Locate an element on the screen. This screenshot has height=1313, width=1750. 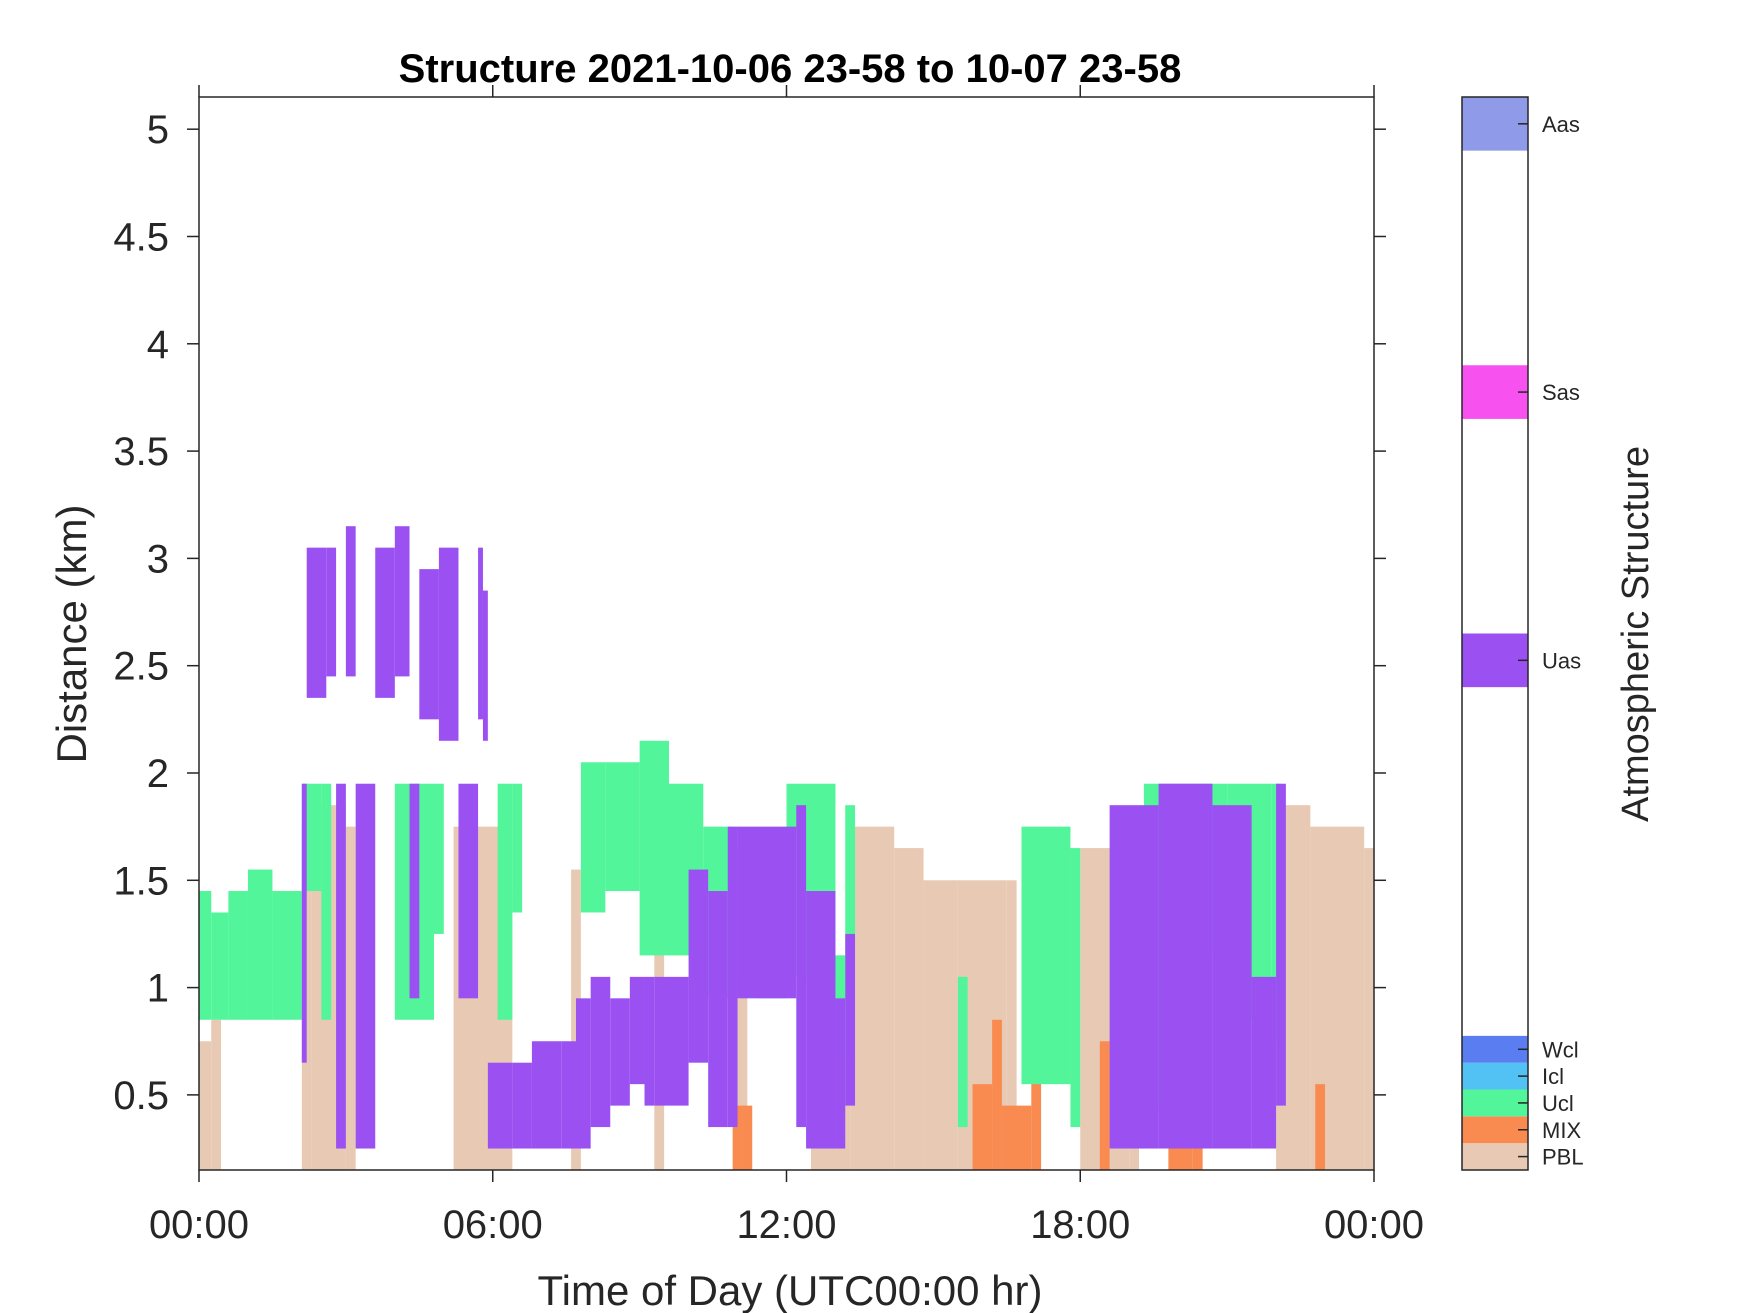
colorbar-tick-label: Icl is located at coordinates (1553, 1076).